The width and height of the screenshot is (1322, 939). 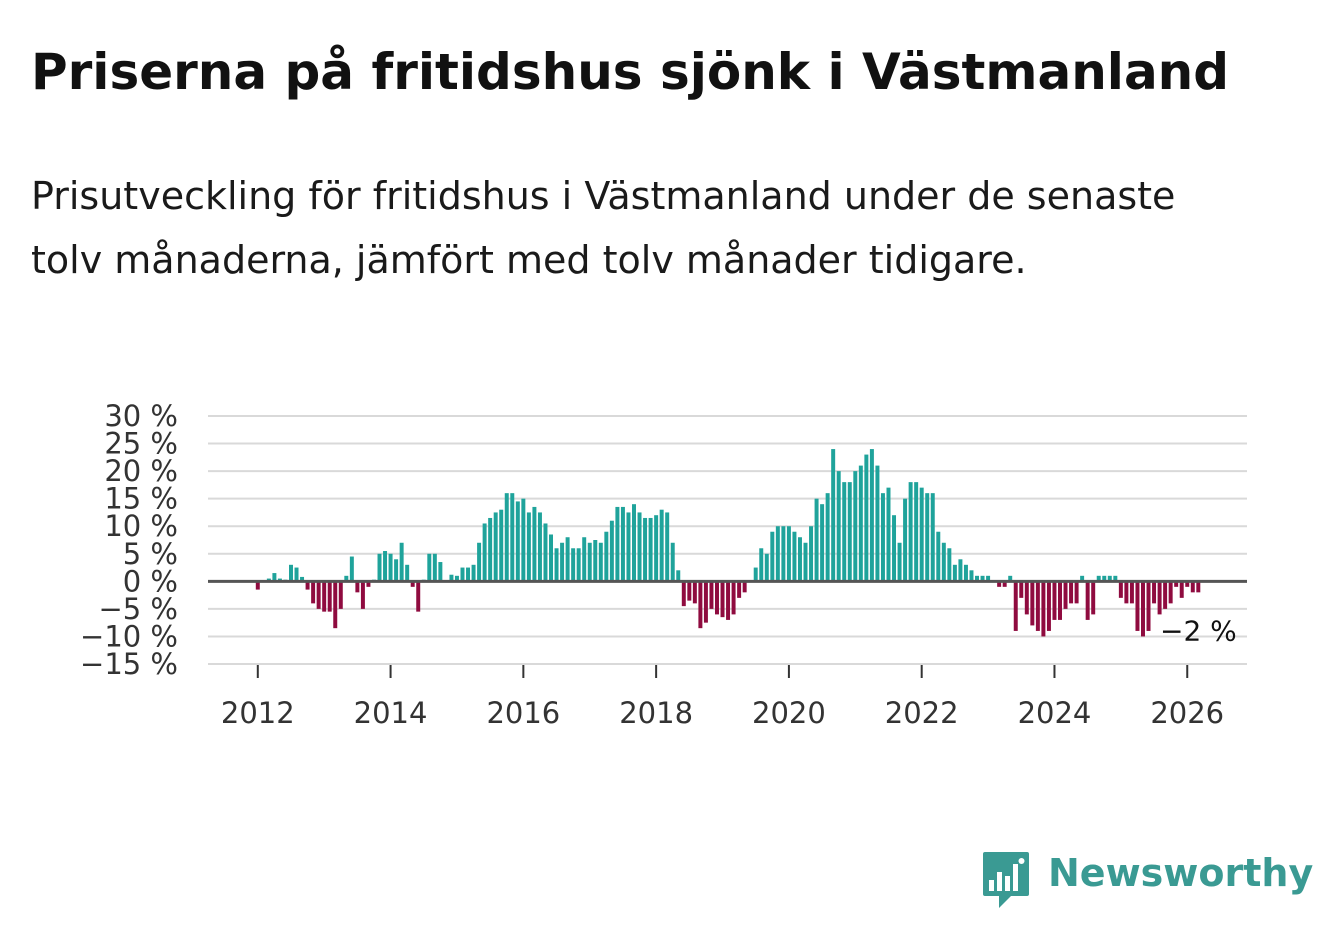 I want to click on y-tick-label: −5 %, so click(x=138, y=609).